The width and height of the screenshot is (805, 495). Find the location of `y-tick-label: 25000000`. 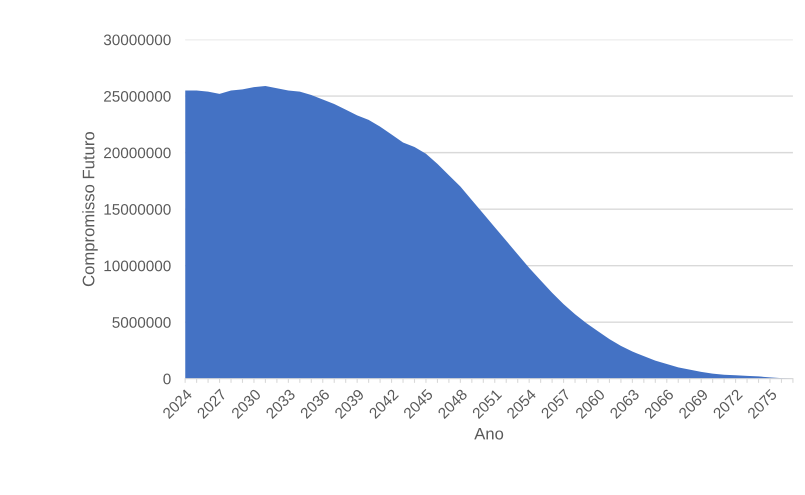

y-tick-label: 25000000 is located at coordinates (137, 96).